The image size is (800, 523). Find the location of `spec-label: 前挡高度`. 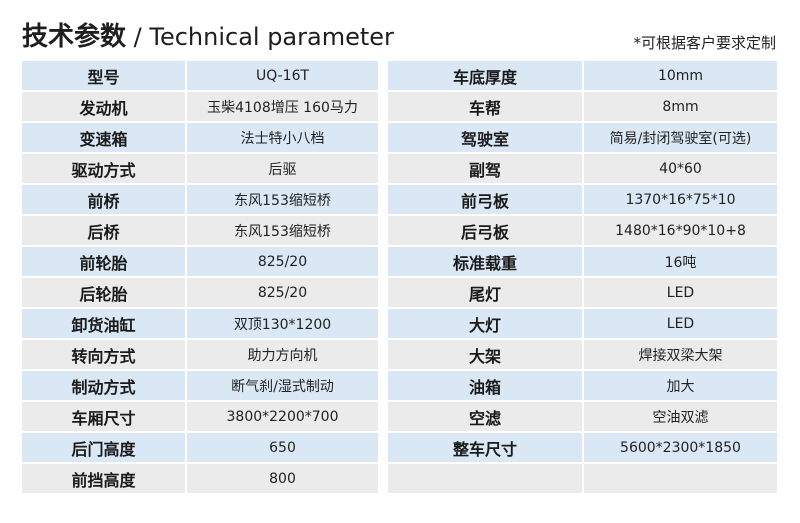

spec-label: 前挡高度 is located at coordinates (104, 479).